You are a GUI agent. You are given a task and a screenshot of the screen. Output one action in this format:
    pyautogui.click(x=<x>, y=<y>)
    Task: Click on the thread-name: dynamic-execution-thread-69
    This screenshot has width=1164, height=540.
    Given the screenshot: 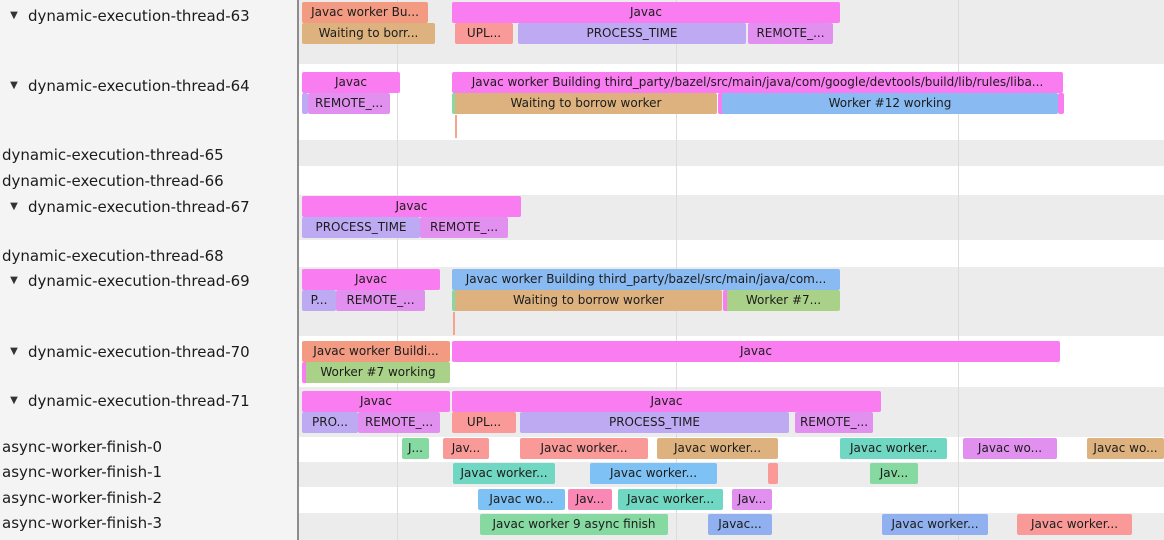 What is the action you would take?
    pyautogui.click(x=139, y=281)
    